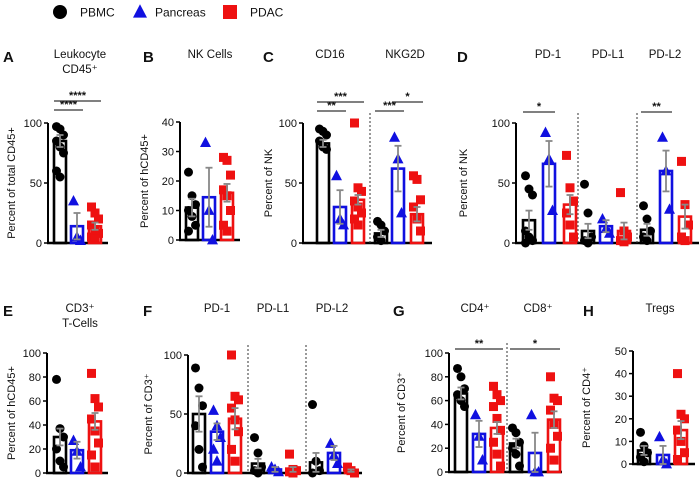  Describe the element at coordinates (656, 107) in the screenshot. I see `significance-label: **` at that location.